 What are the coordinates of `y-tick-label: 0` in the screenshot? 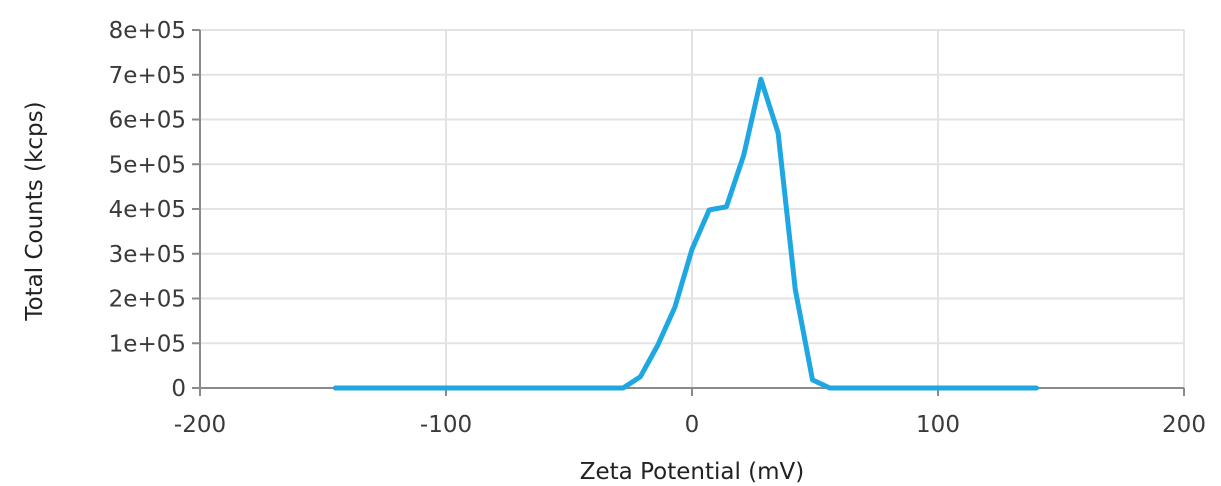 It's located at (178, 389).